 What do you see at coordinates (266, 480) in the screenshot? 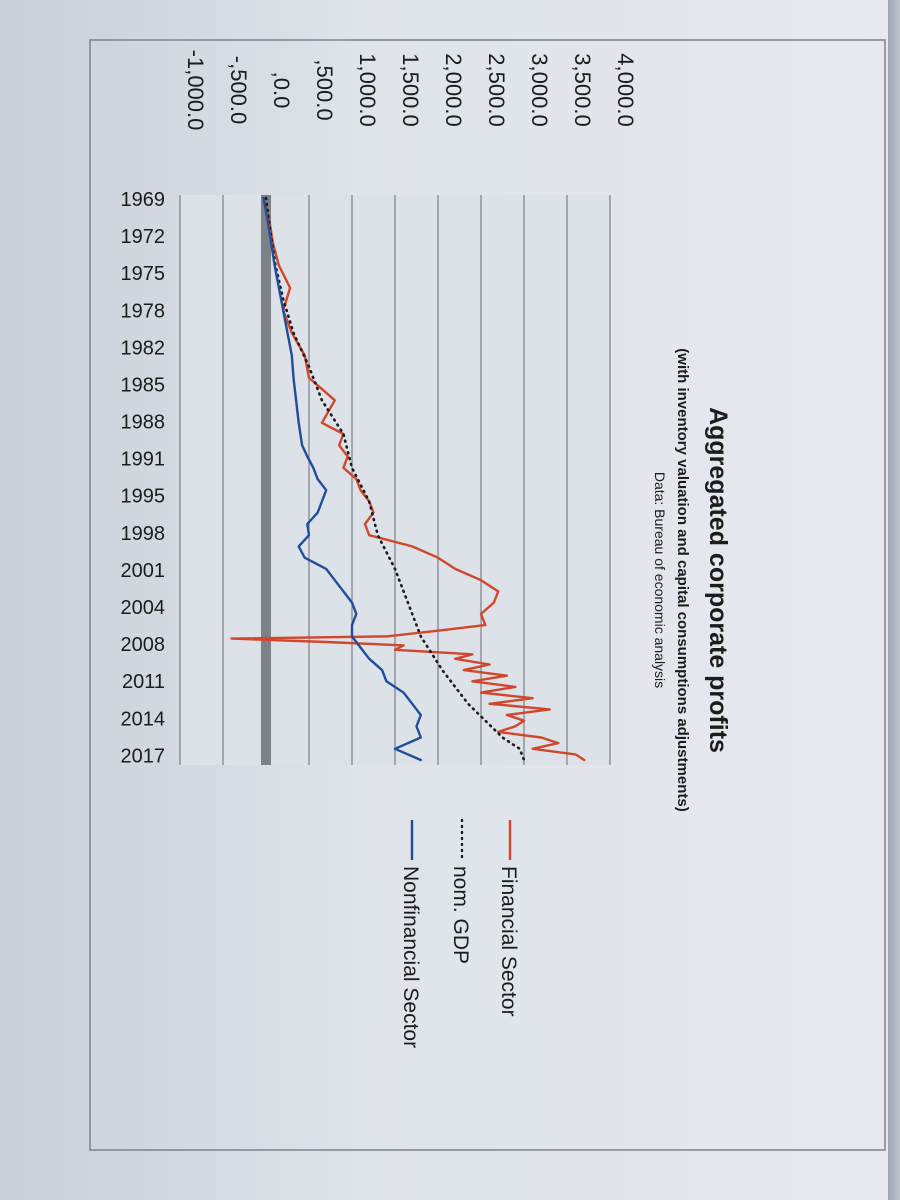
I see `zero-line` at bounding box center [266, 480].